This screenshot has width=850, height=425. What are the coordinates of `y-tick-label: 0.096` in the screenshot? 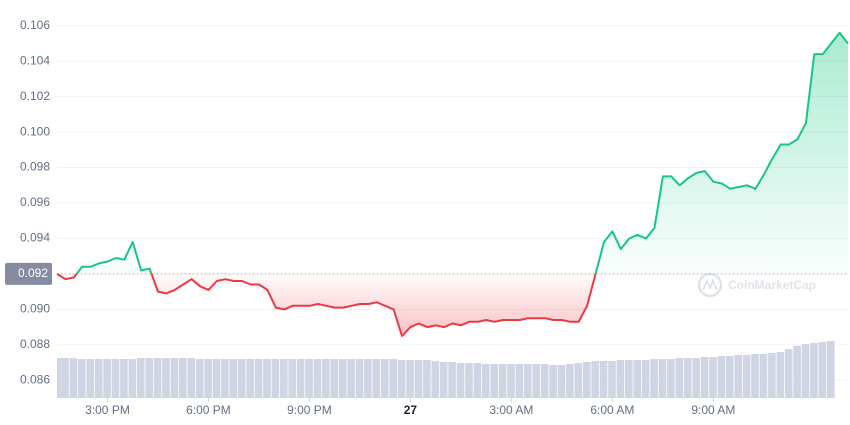 It's located at (35, 202).